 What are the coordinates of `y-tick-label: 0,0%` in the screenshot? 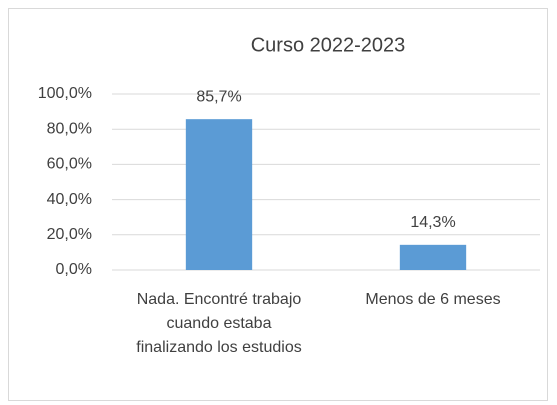 It's located at (74, 269).